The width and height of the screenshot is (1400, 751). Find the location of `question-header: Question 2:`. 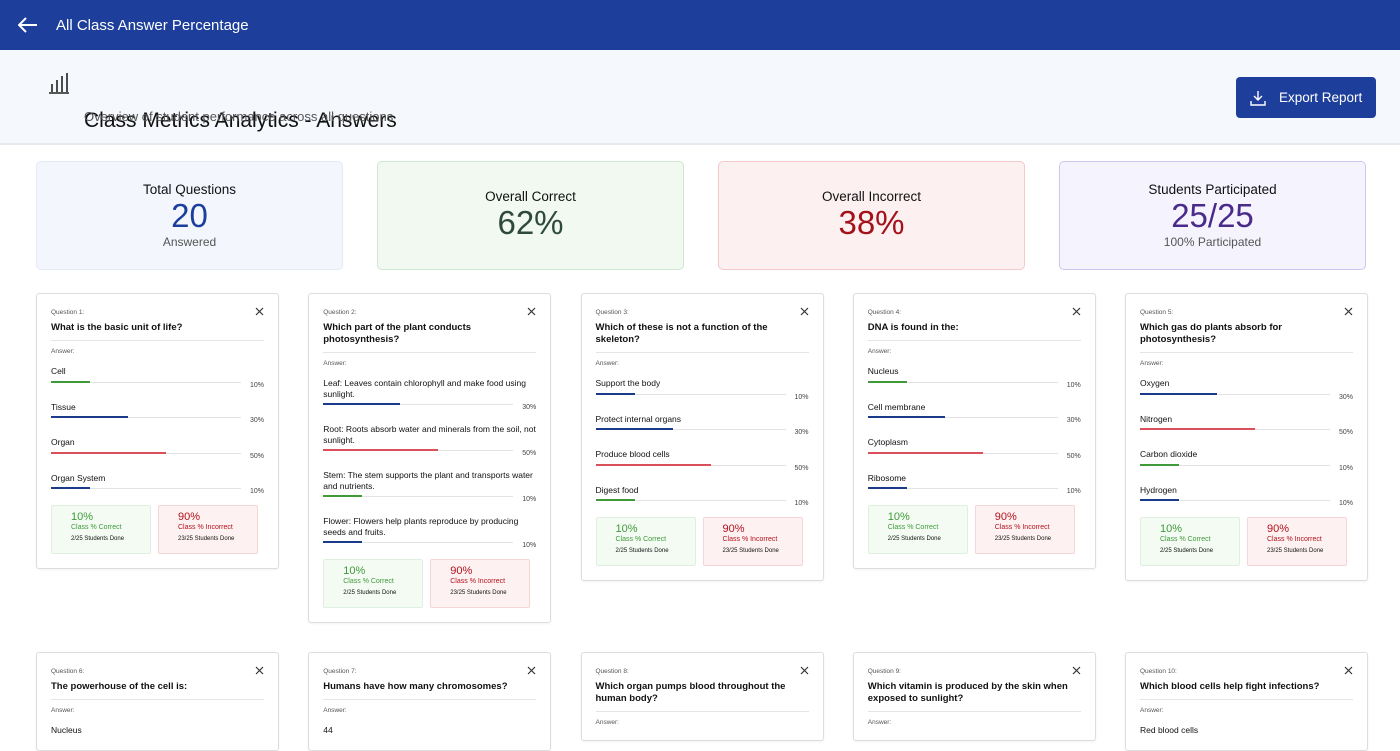

question-header: Question 2: is located at coordinates (429, 312).